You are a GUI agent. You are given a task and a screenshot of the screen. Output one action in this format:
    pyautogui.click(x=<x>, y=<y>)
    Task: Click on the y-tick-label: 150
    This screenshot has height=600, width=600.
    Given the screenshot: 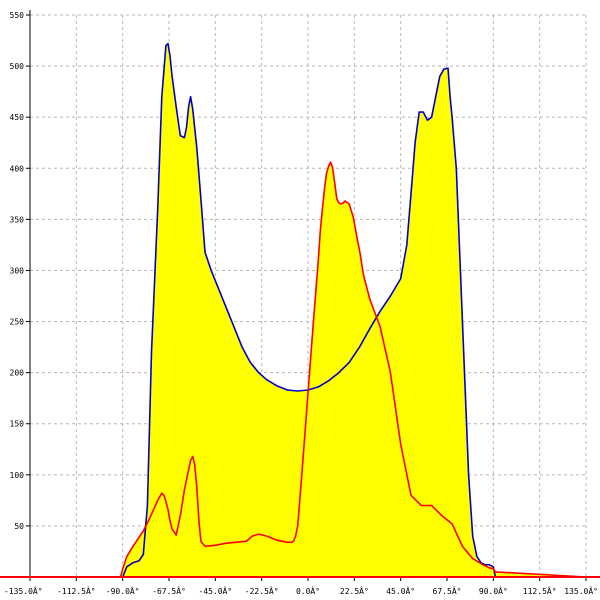 What is the action you would take?
    pyautogui.click(x=17, y=424)
    